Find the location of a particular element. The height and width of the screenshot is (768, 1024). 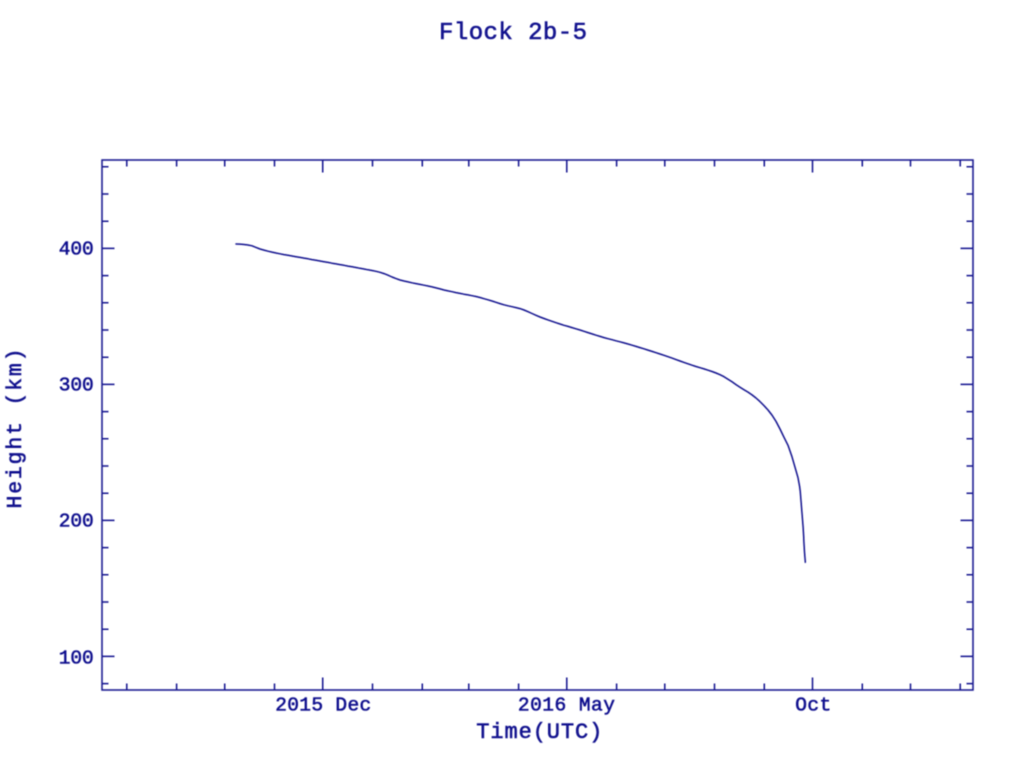

svg-text: Time(UTC) is located at coordinates (539, 732).